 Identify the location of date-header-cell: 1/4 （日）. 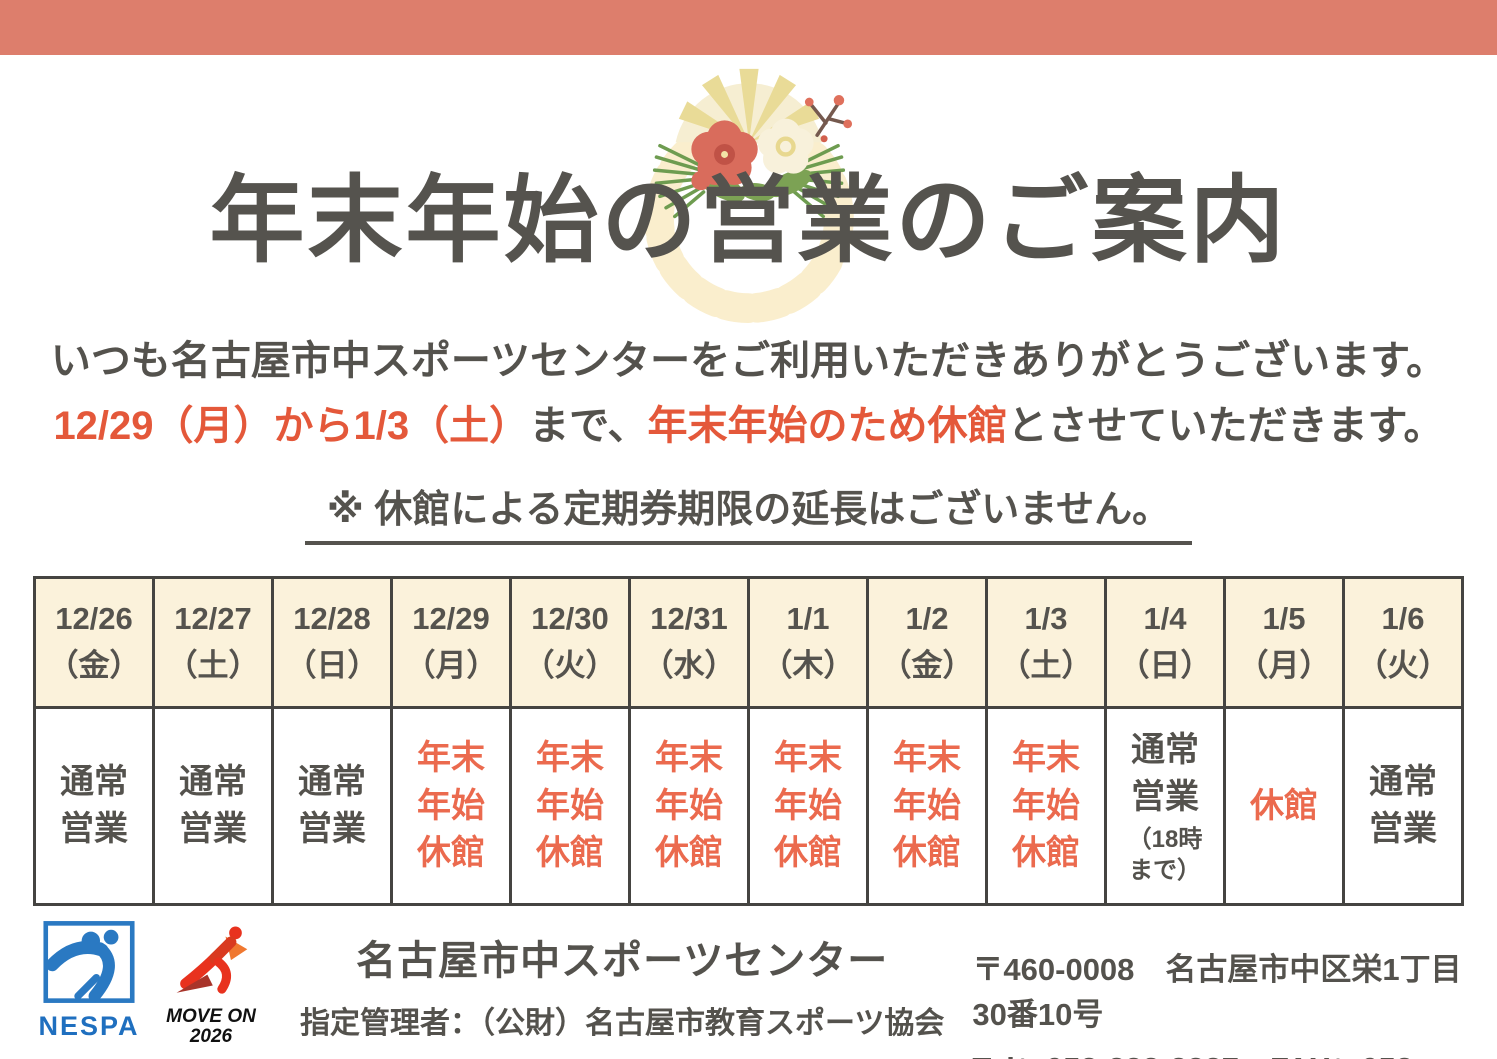
(1165, 643).